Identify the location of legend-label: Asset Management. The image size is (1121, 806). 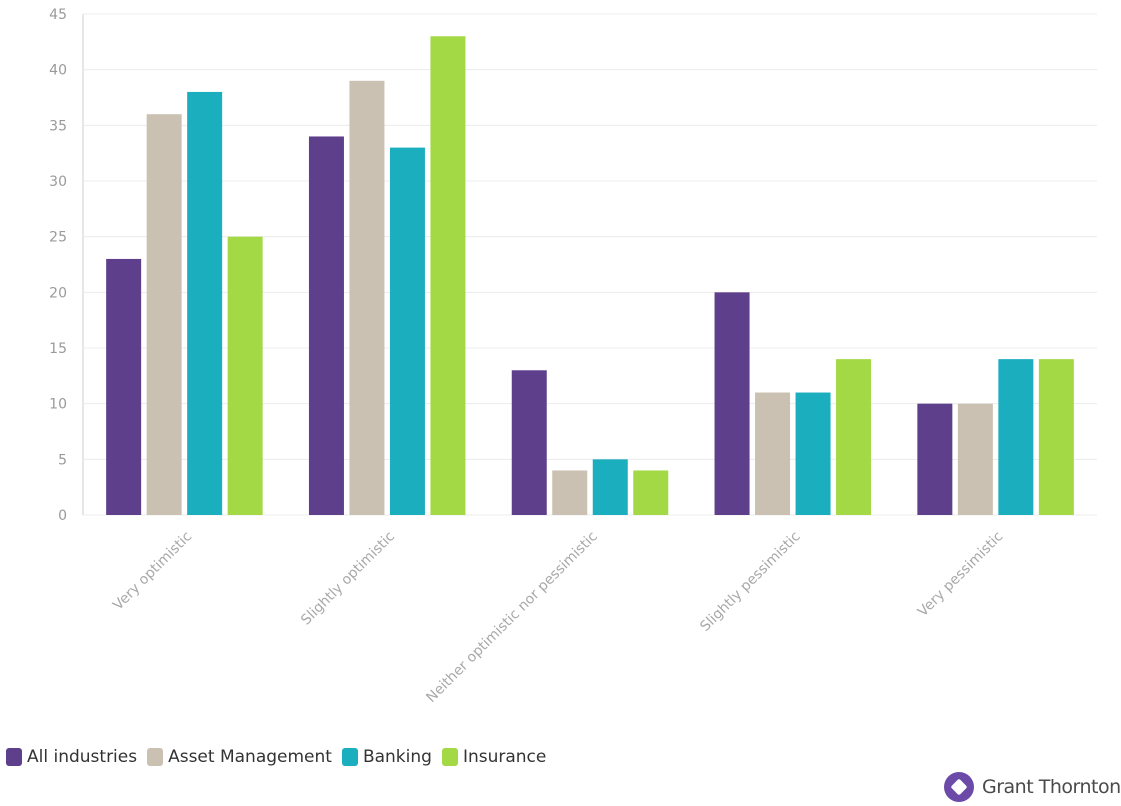
(250, 757).